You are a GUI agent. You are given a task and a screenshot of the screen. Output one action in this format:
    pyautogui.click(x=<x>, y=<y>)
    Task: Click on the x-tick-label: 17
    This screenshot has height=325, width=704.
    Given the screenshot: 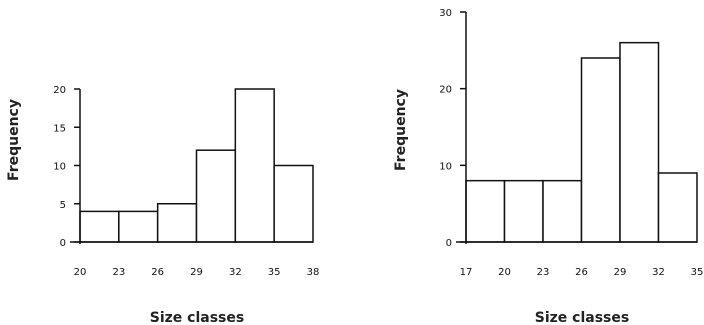 What is the action you would take?
    pyautogui.click(x=466, y=272)
    